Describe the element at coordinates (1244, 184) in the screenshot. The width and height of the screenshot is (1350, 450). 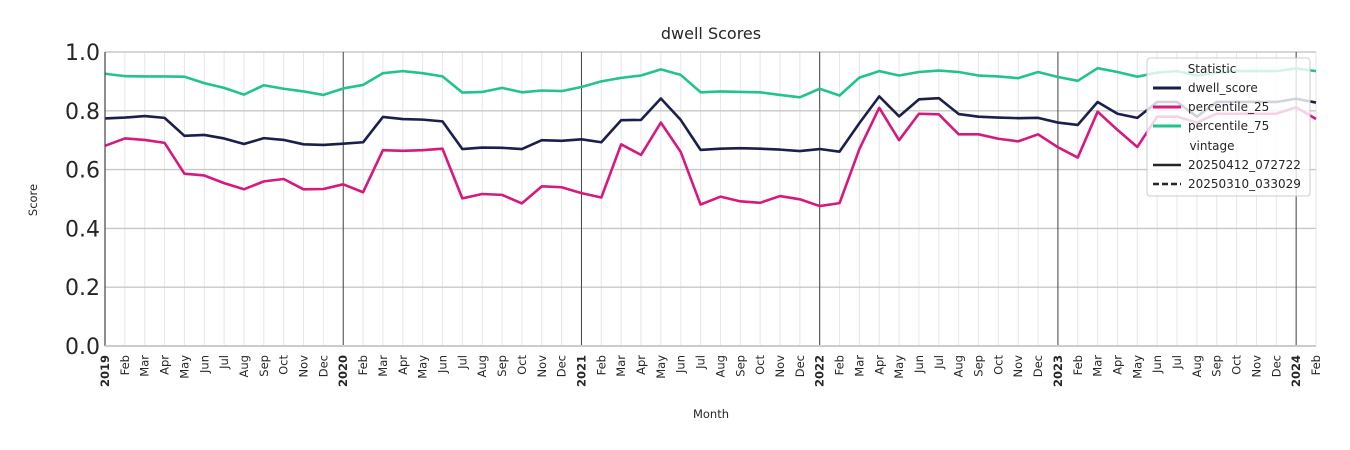
I see `legend-label-vintage-2: 20250310_033029` at that location.